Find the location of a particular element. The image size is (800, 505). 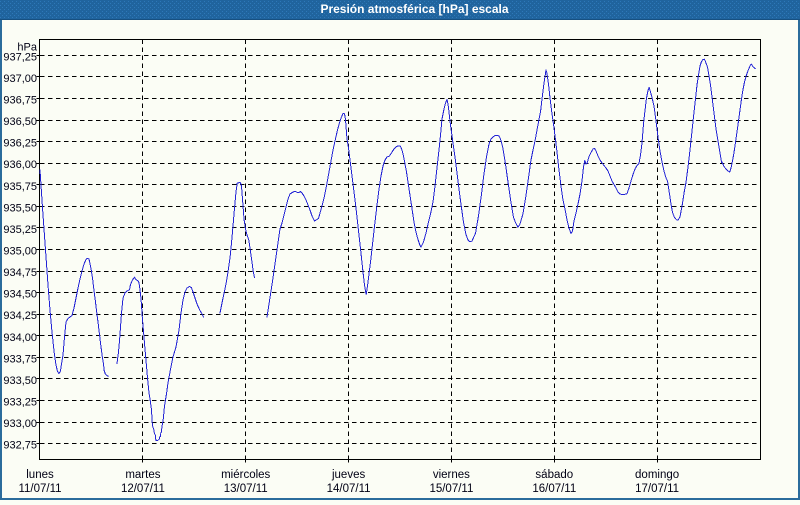

svg-text: 17/07/11 is located at coordinates (657, 489).